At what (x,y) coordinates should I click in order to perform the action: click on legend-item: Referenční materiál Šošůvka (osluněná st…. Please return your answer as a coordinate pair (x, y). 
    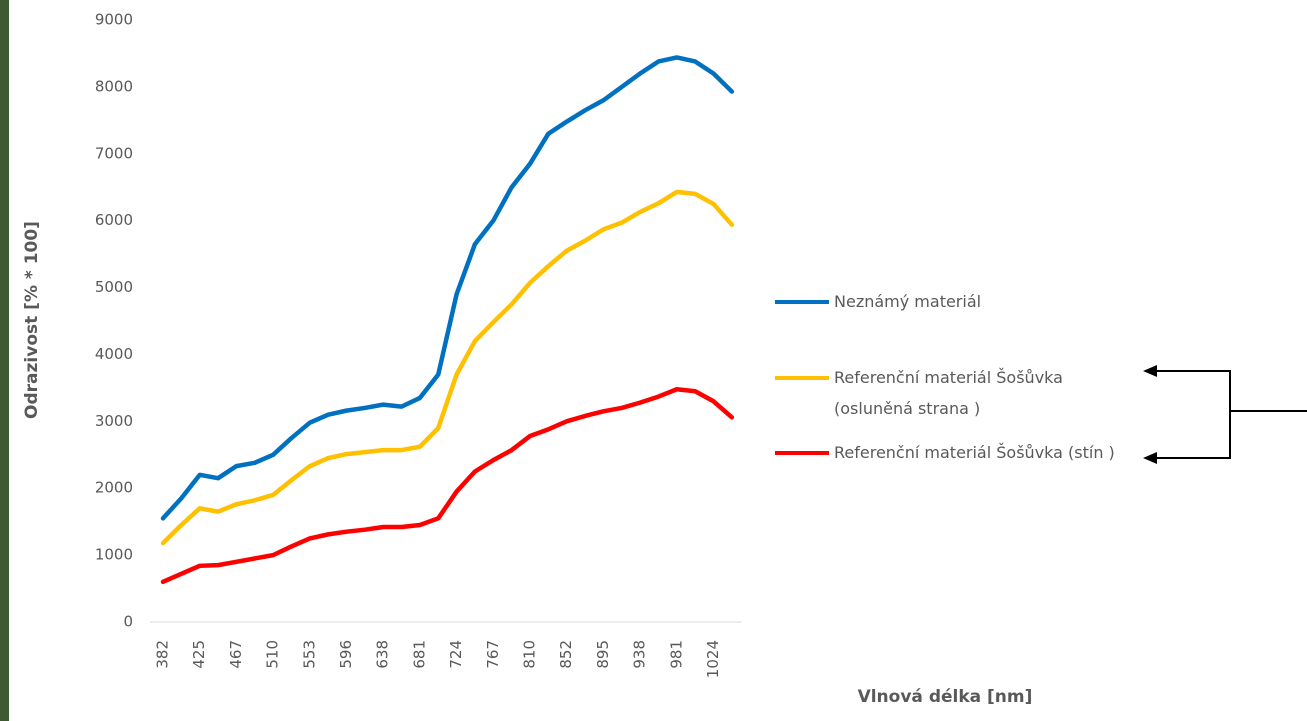
    Looking at the image, I should click on (950, 393).